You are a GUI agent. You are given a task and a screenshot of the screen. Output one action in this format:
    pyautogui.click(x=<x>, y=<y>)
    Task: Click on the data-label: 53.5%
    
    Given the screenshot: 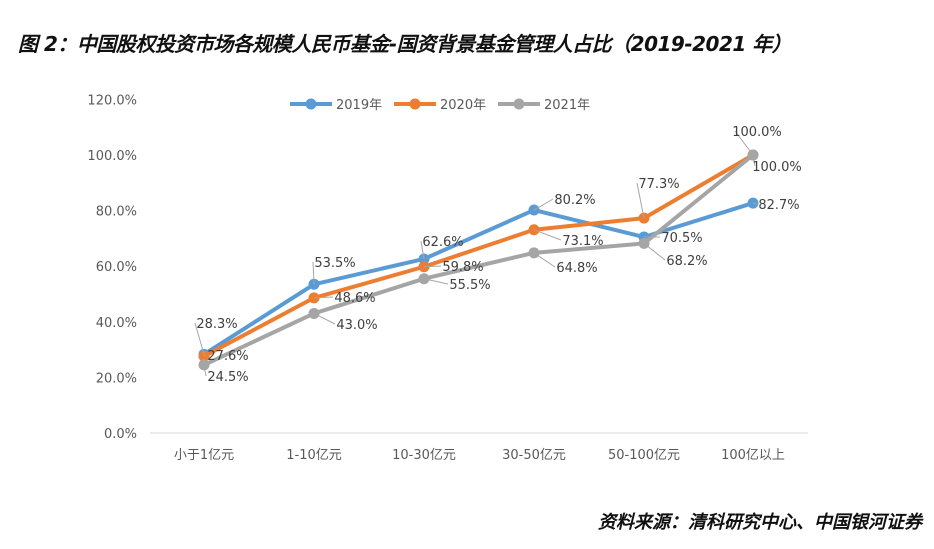 What is the action you would take?
    pyautogui.click(x=334, y=263)
    